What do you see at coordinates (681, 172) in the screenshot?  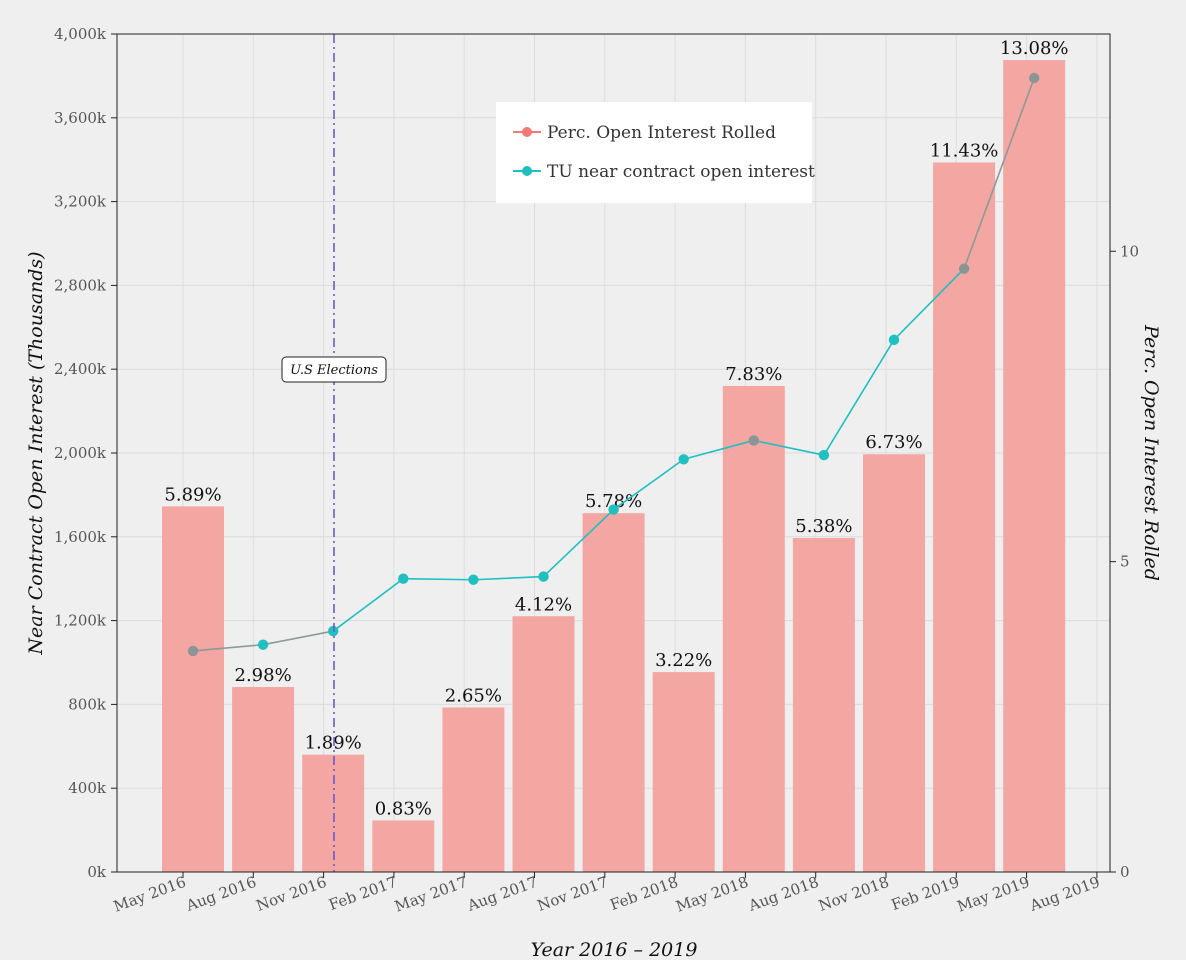 I see `legend-label-line: TU near contract open interest` at bounding box center [681, 172].